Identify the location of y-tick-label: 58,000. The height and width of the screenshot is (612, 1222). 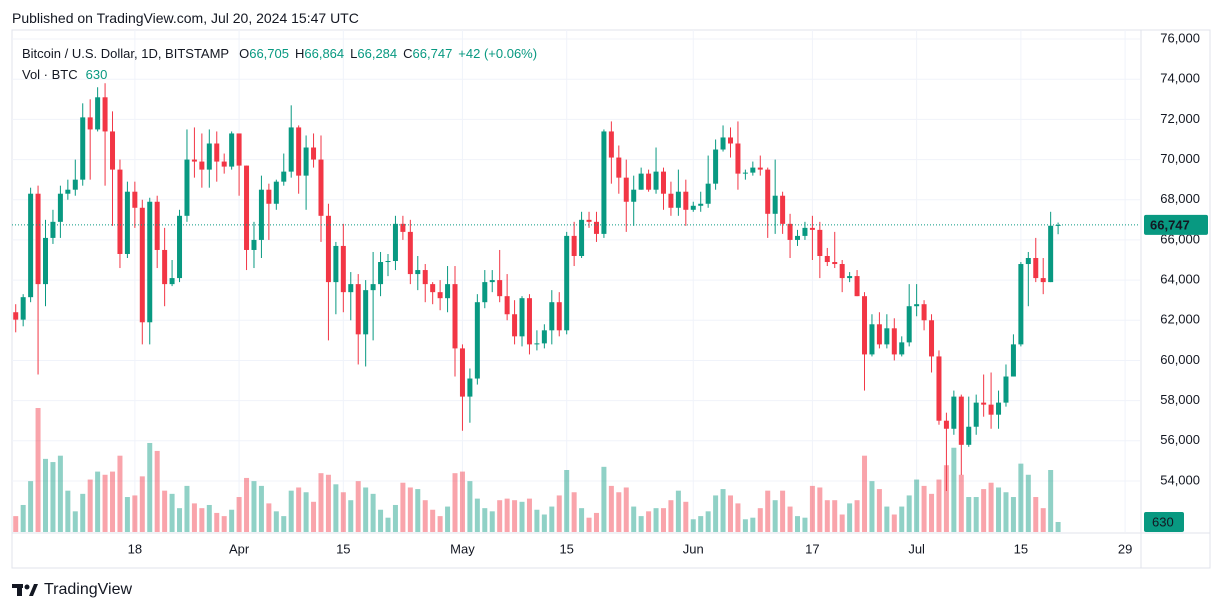
(1180, 399).